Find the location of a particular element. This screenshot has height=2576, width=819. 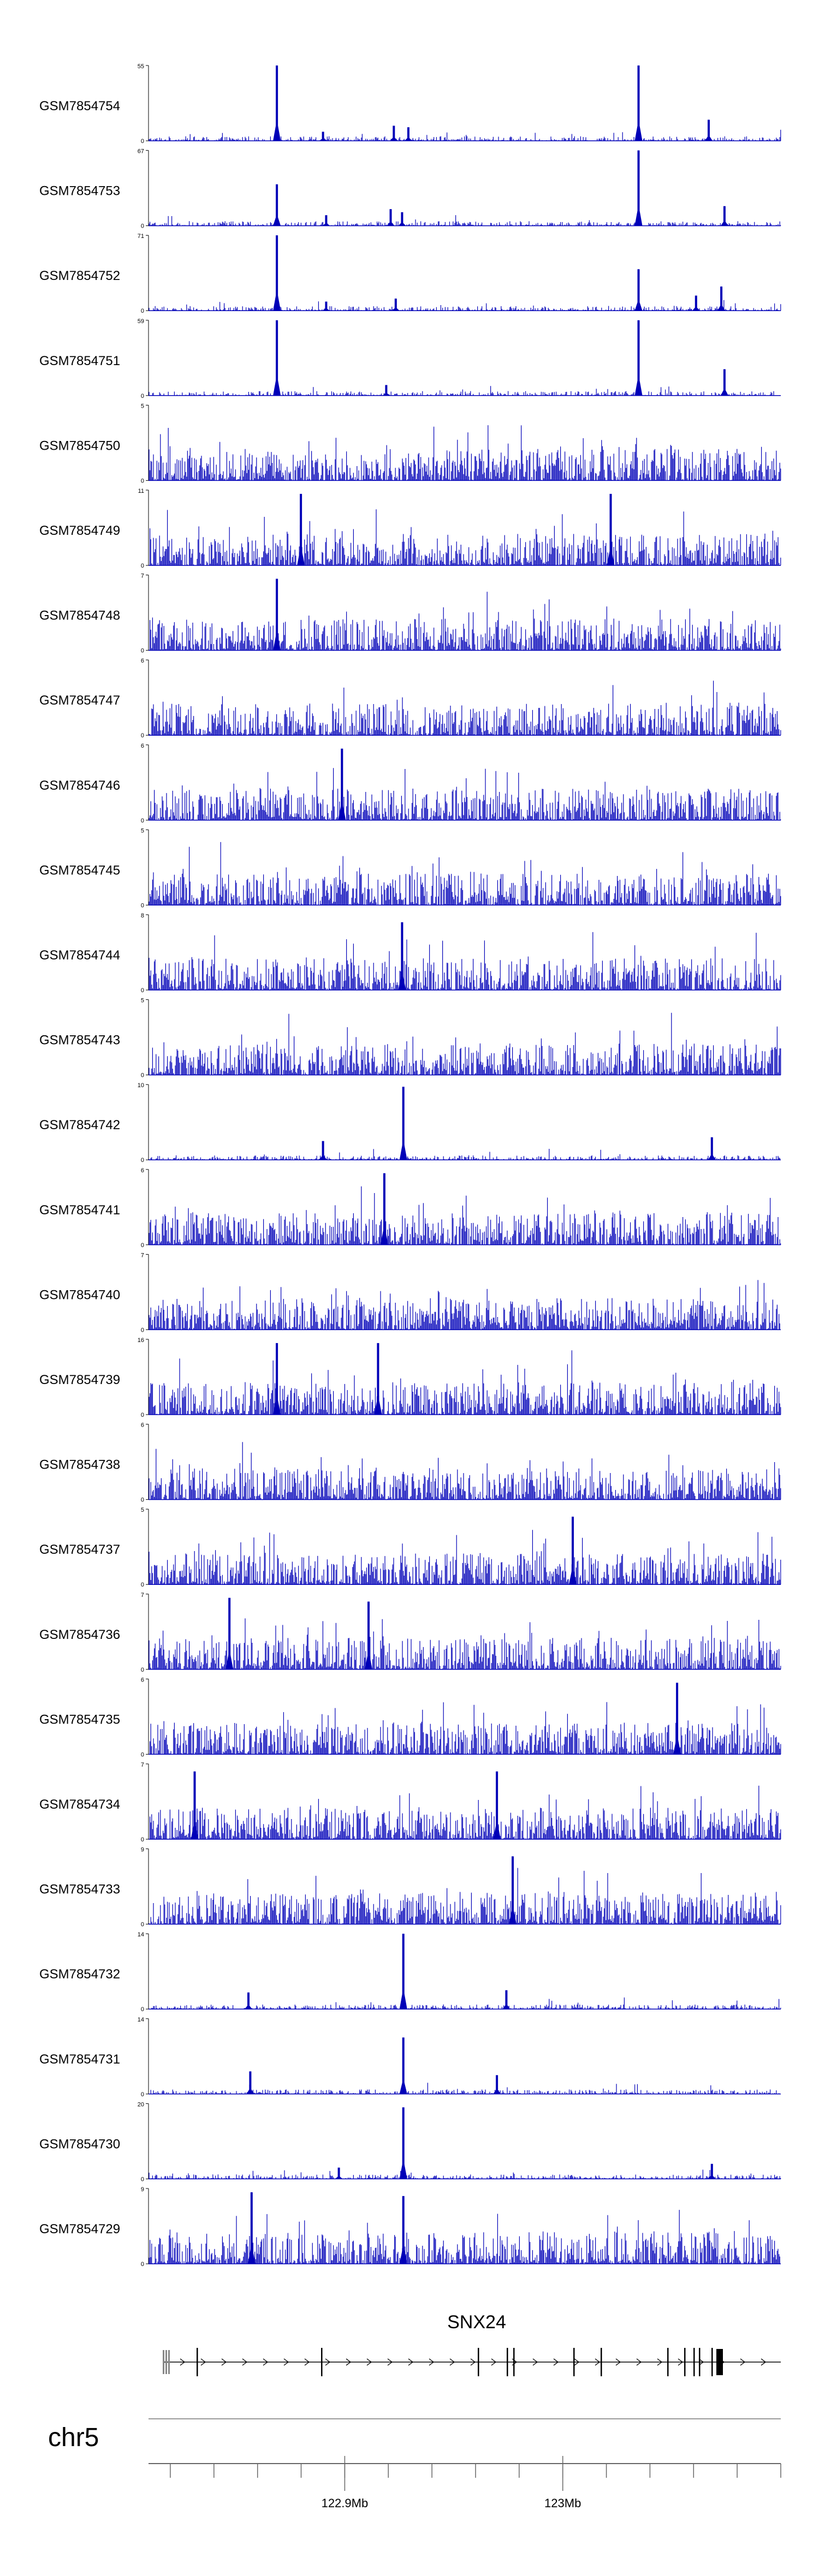

track-ymax-label: 6 is located at coordinates (142, 1680).